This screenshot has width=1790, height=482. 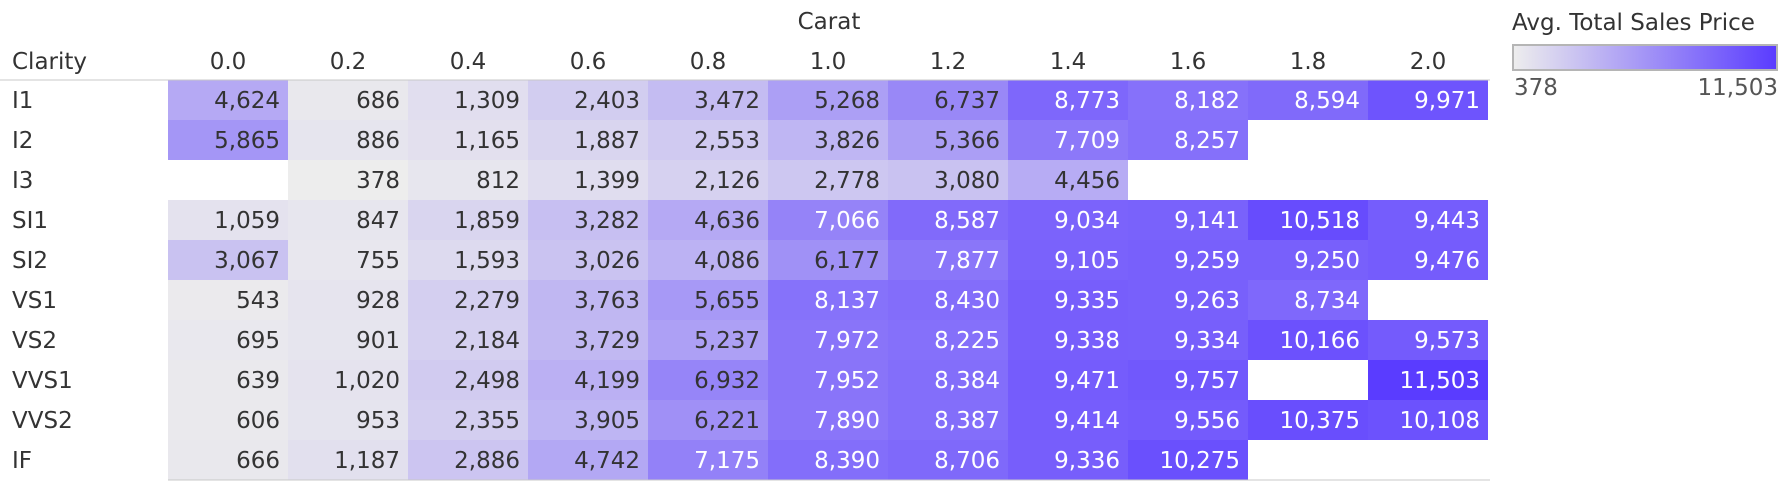 What do you see at coordinates (378, 141) in the screenshot?
I see `heatmap-cell-label: 886` at bounding box center [378, 141].